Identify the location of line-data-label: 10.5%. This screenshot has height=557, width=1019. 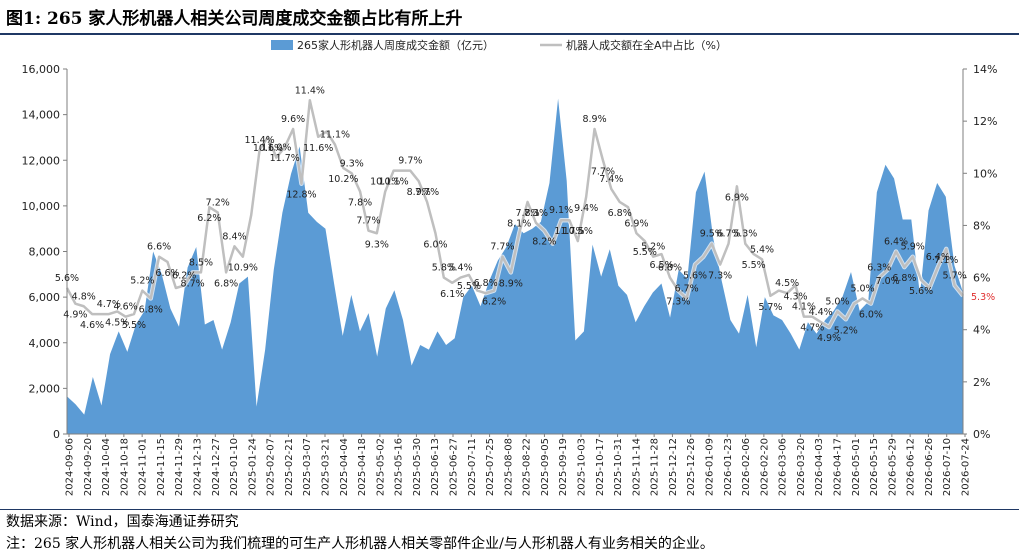
(578, 231).